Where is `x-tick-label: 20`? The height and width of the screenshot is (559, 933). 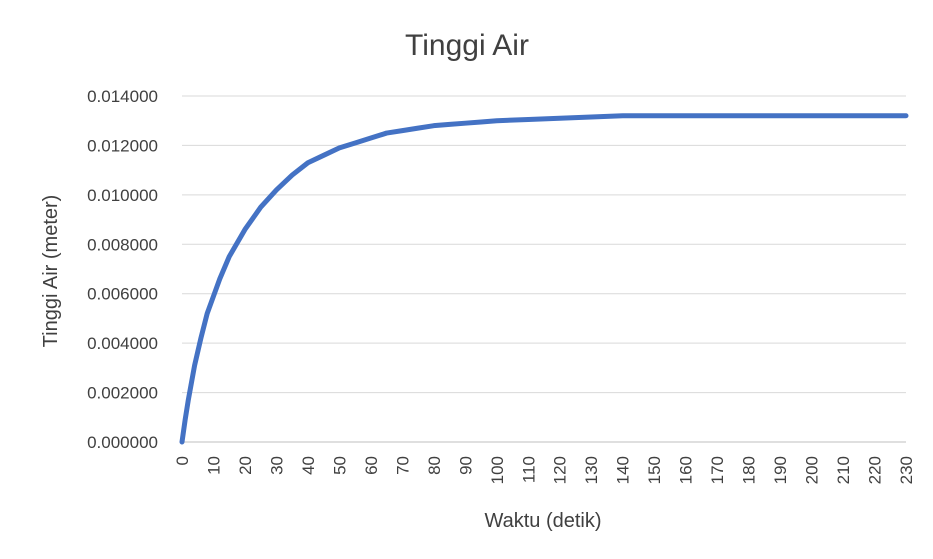
x-tick-label: 20 is located at coordinates (245, 465).